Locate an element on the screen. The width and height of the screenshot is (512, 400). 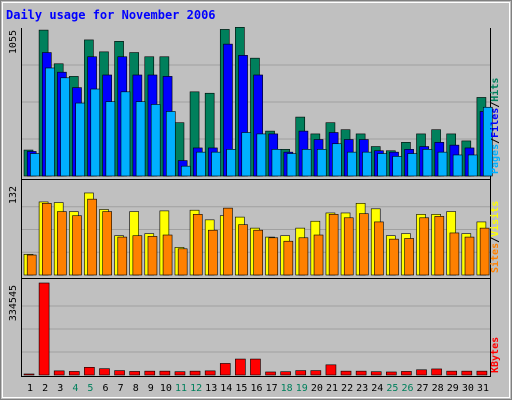
y-max-label: 1055 is located at coordinates (13, 42).